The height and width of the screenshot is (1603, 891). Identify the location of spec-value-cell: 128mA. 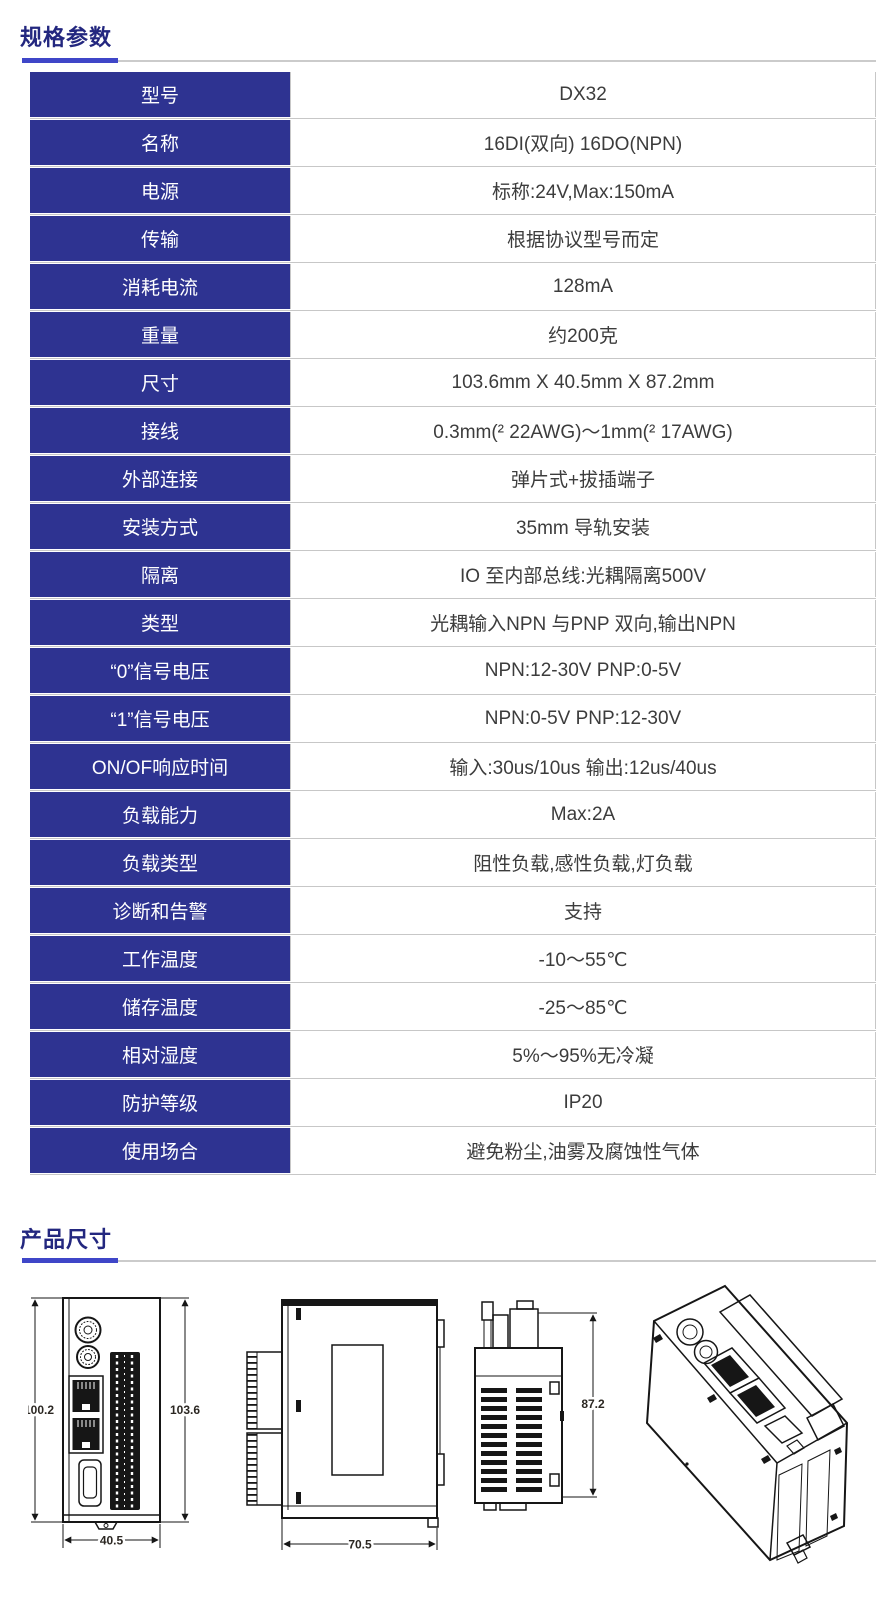
(583, 286).